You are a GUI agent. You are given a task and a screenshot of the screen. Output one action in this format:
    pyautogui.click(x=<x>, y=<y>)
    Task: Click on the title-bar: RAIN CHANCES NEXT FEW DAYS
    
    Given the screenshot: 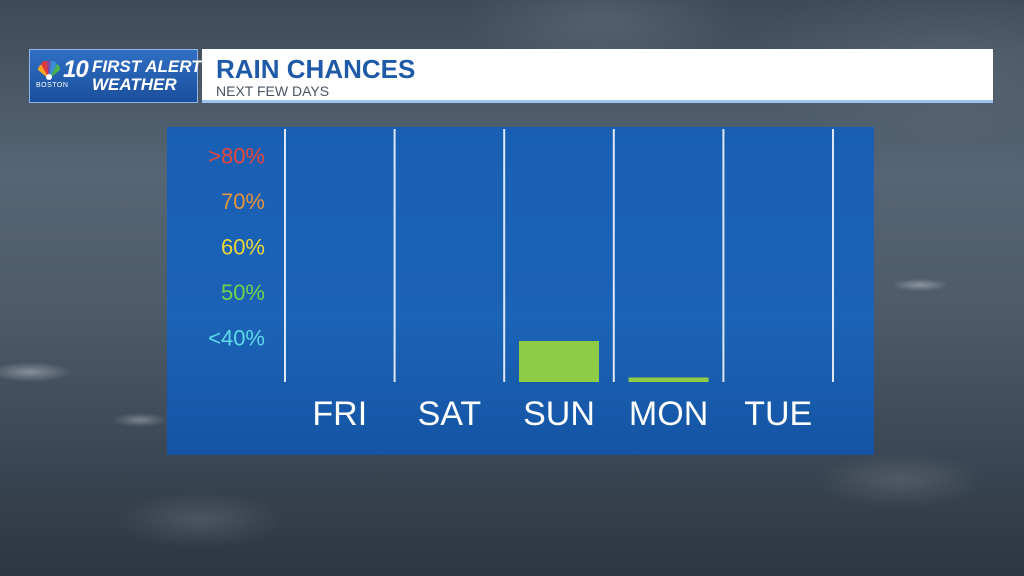 What is the action you would take?
    pyautogui.click(x=597, y=76)
    